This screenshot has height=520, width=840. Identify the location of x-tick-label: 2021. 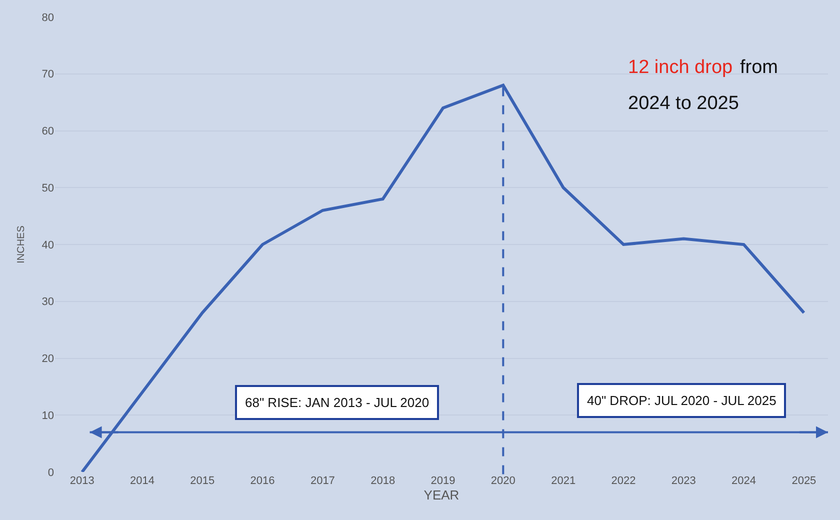
(563, 481).